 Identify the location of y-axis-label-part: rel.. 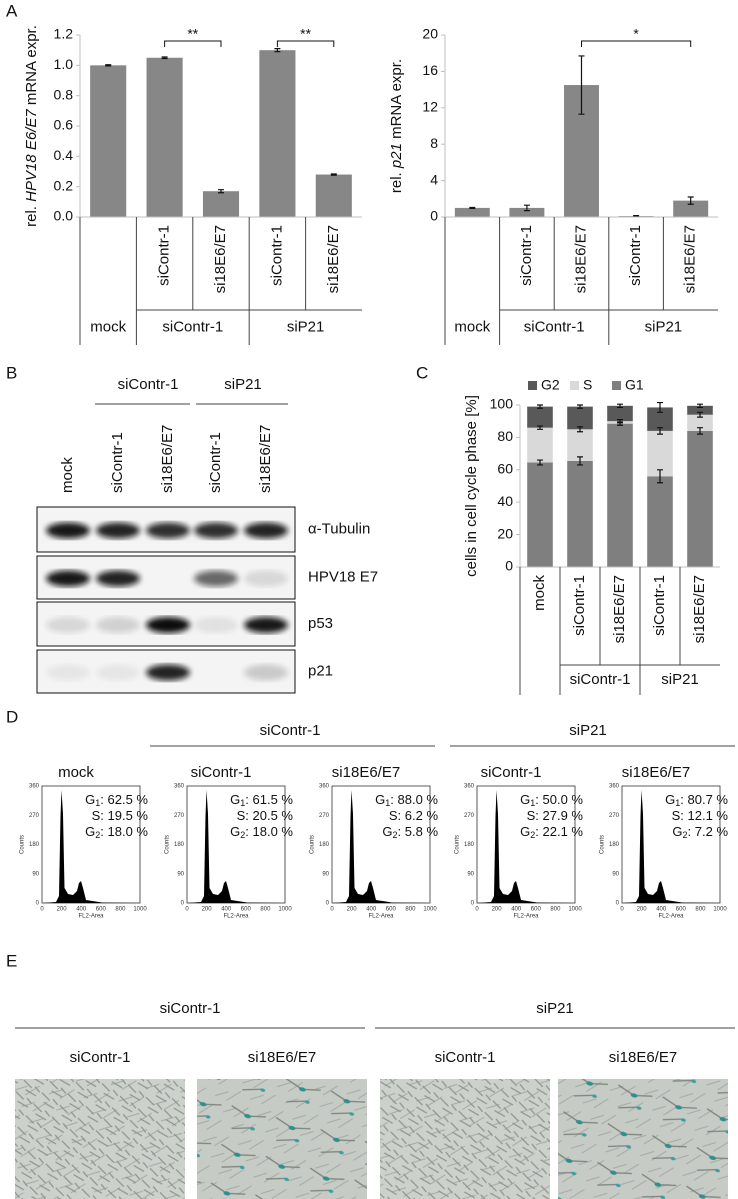
(396, 180).